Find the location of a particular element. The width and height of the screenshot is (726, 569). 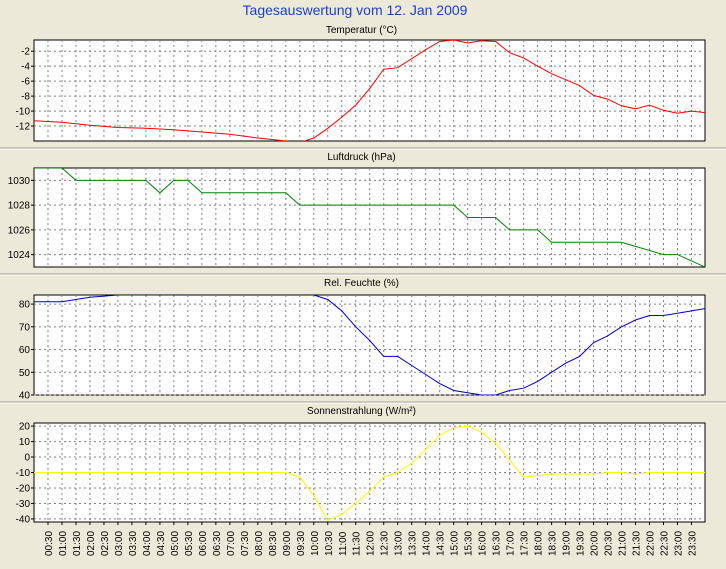

y-tick-label: 1024 is located at coordinates (19, 255).